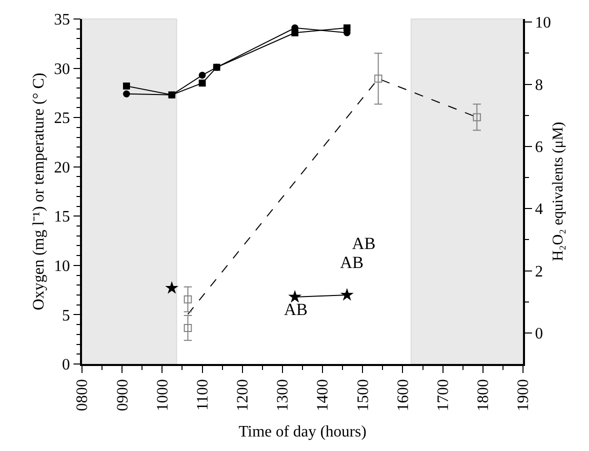 The image size is (589, 451). I want to click on x-axis-title: Time of day (hours), so click(302, 431).